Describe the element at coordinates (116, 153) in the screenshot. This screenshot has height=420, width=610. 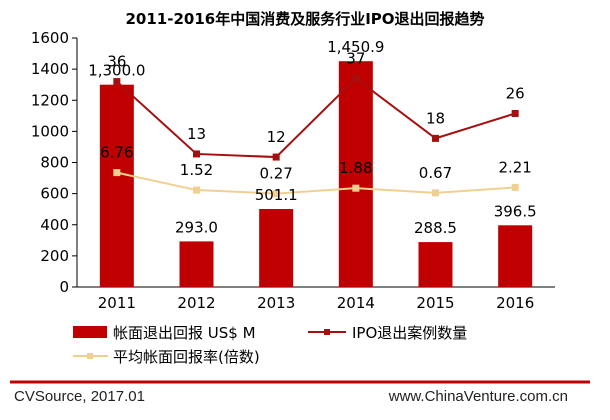
I see `point-value-label: 6.76` at that location.